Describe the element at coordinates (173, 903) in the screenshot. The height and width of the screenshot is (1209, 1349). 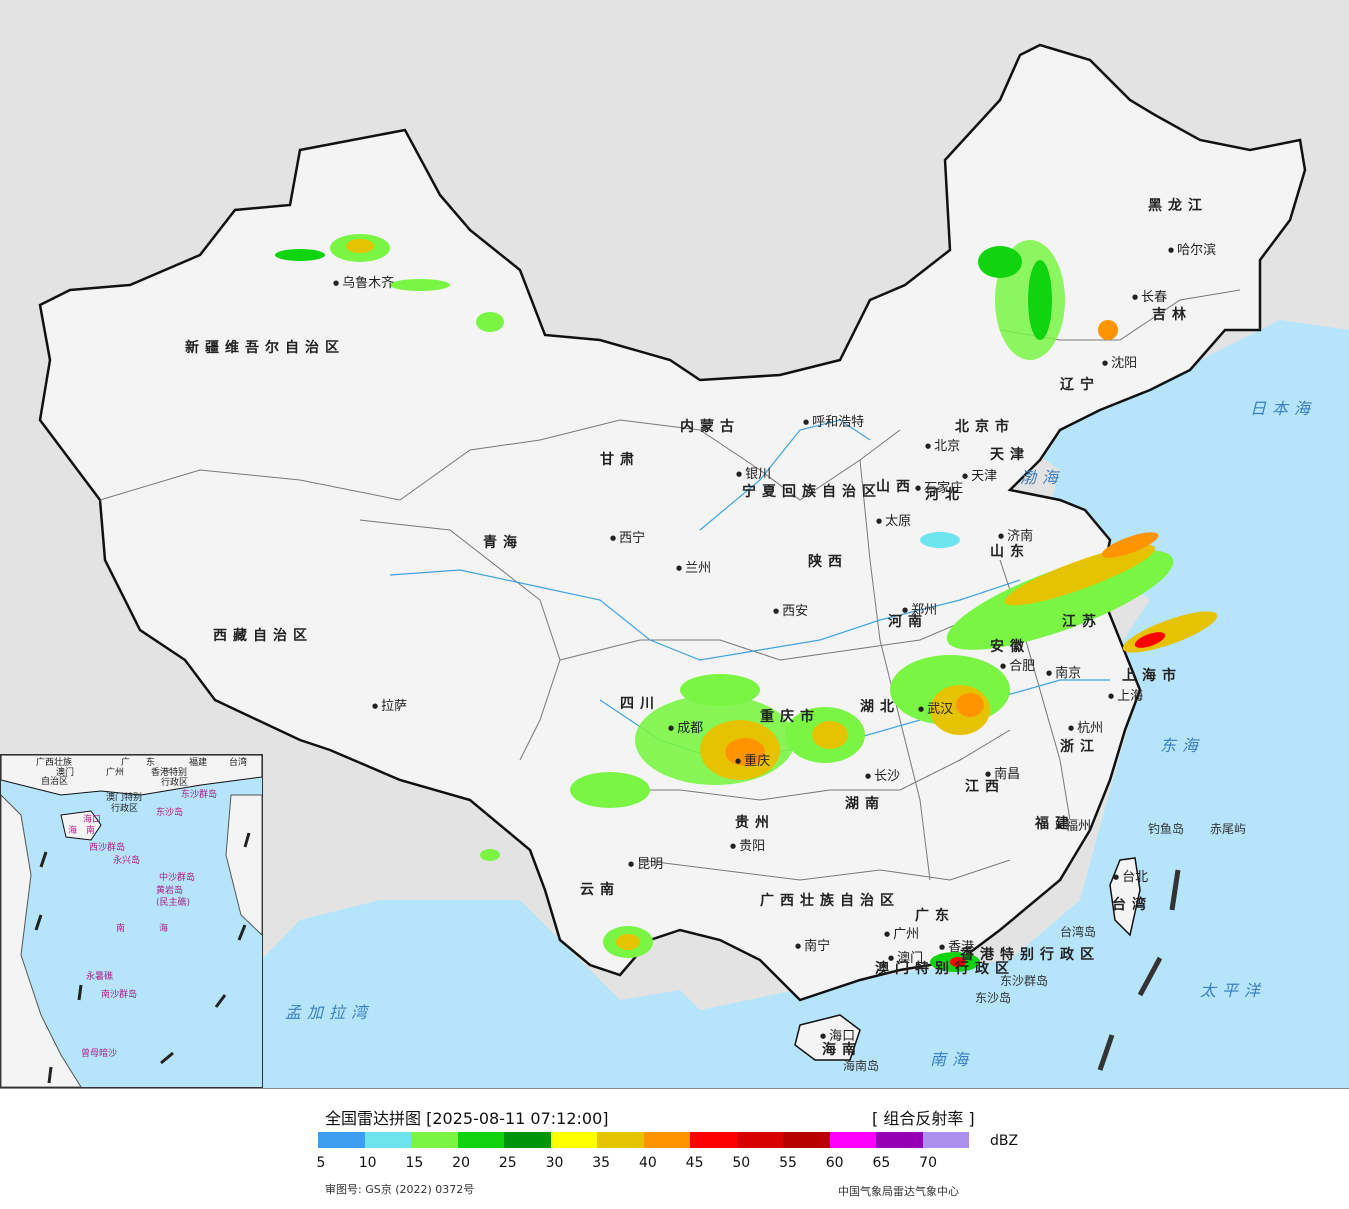
I see `inset-label: (民主礁)` at that location.